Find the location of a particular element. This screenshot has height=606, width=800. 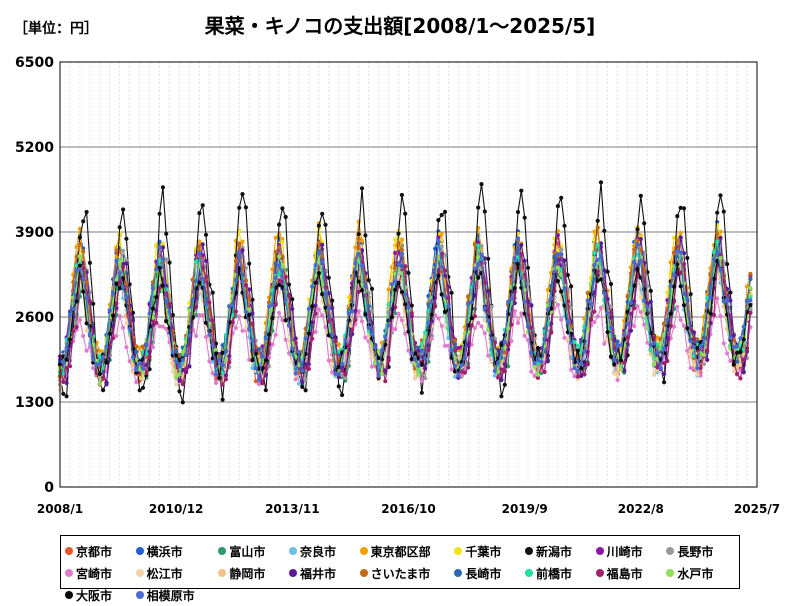

legend-item: 福井市 is located at coordinates (323, 573).